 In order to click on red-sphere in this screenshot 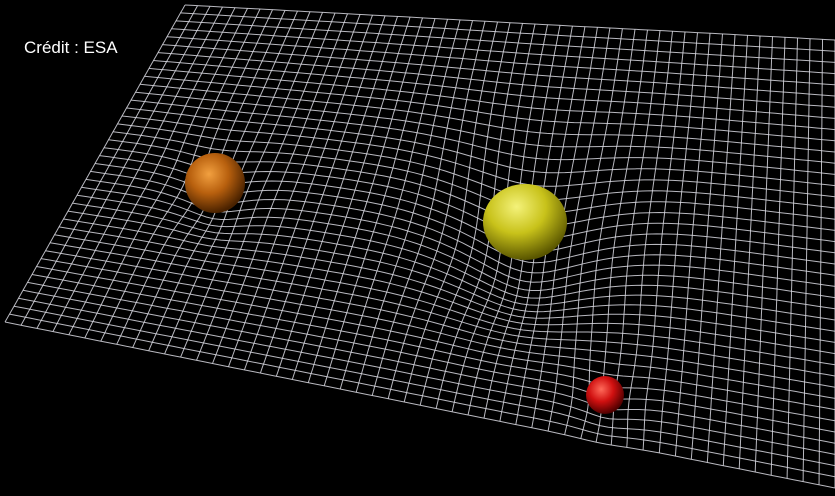, I will do `click(605, 395)`.